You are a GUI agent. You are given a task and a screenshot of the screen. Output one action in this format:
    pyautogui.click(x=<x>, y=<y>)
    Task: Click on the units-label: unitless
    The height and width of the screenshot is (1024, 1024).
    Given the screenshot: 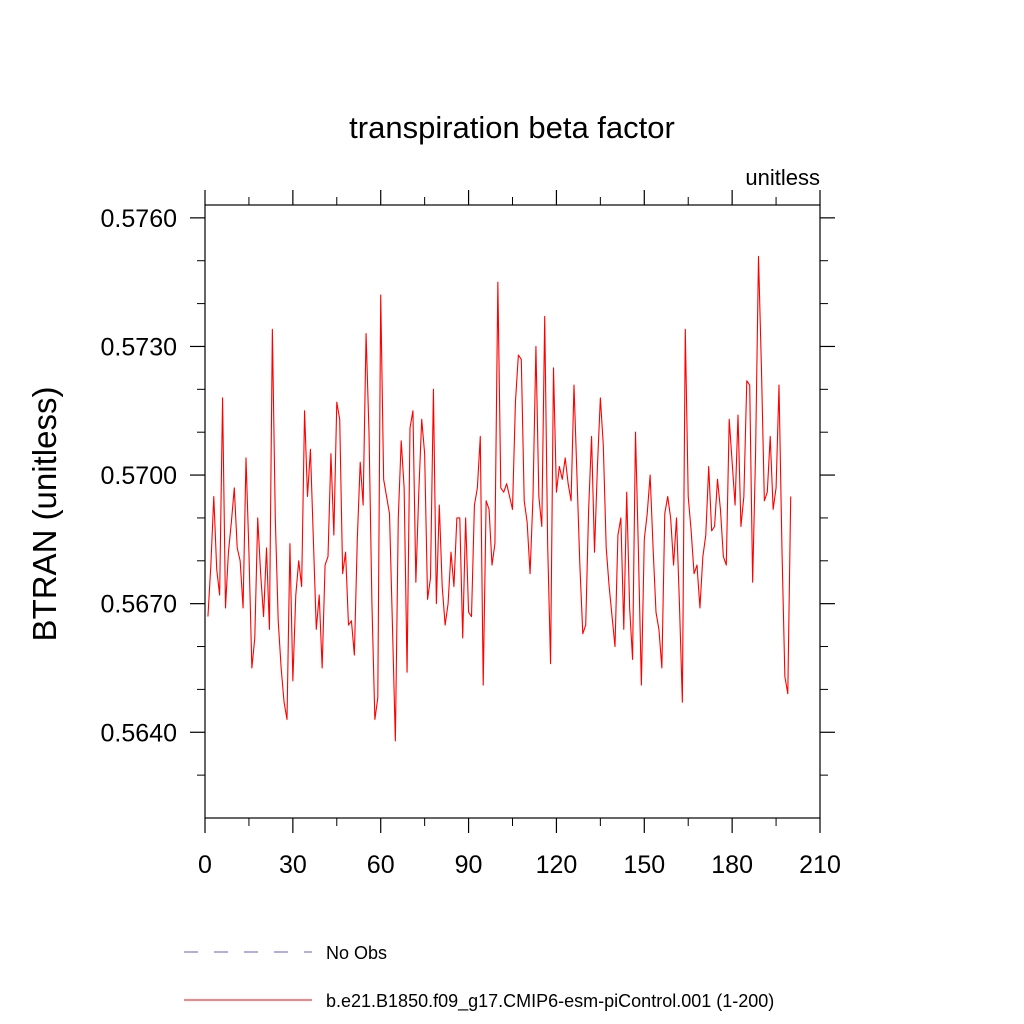 What is the action you would take?
    pyautogui.click(x=782, y=177)
    